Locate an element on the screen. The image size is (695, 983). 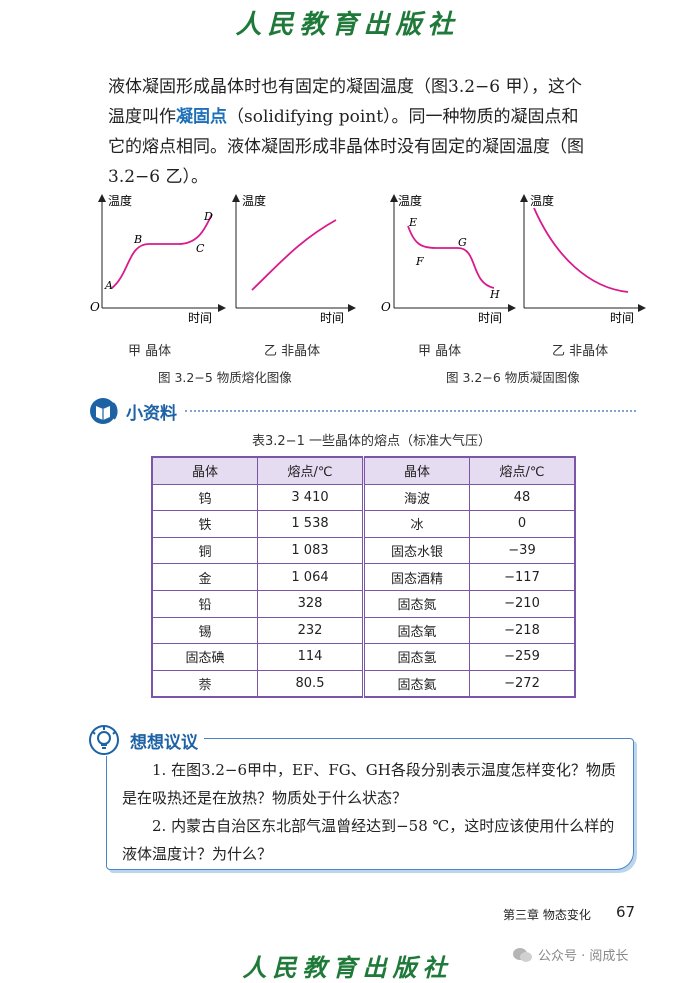
cell-substance: 铜 is located at coordinates (204, 550).